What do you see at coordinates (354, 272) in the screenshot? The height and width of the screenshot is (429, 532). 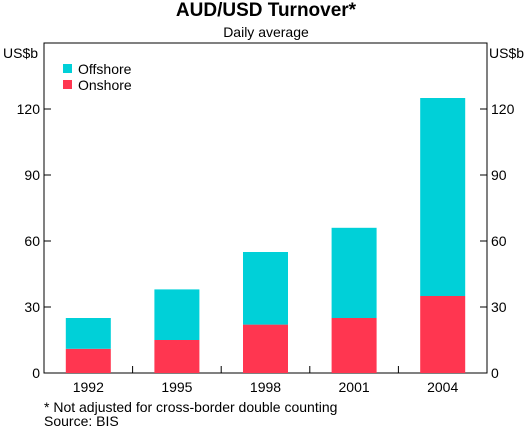 I see `bar-offshore-2001` at bounding box center [354, 272].